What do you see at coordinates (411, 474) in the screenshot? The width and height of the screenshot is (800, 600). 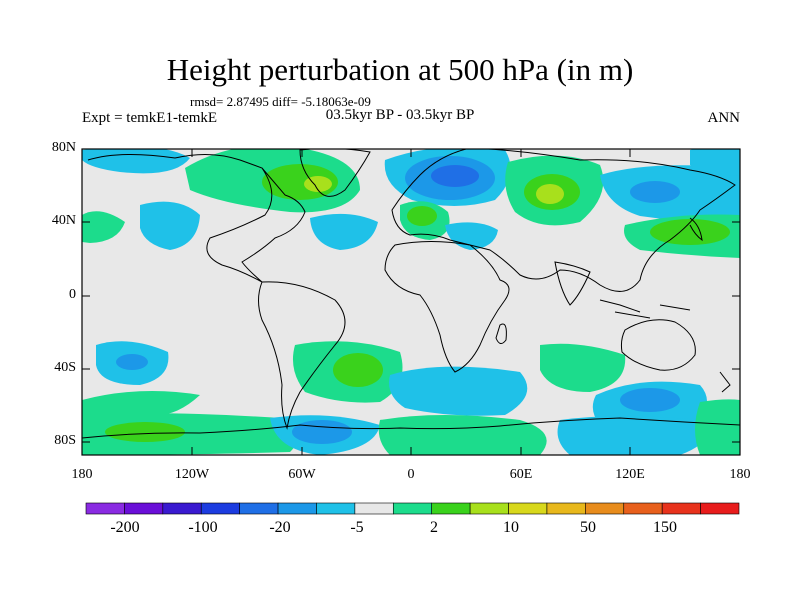 I see `x-tick-label: 0` at bounding box center [411, 474].